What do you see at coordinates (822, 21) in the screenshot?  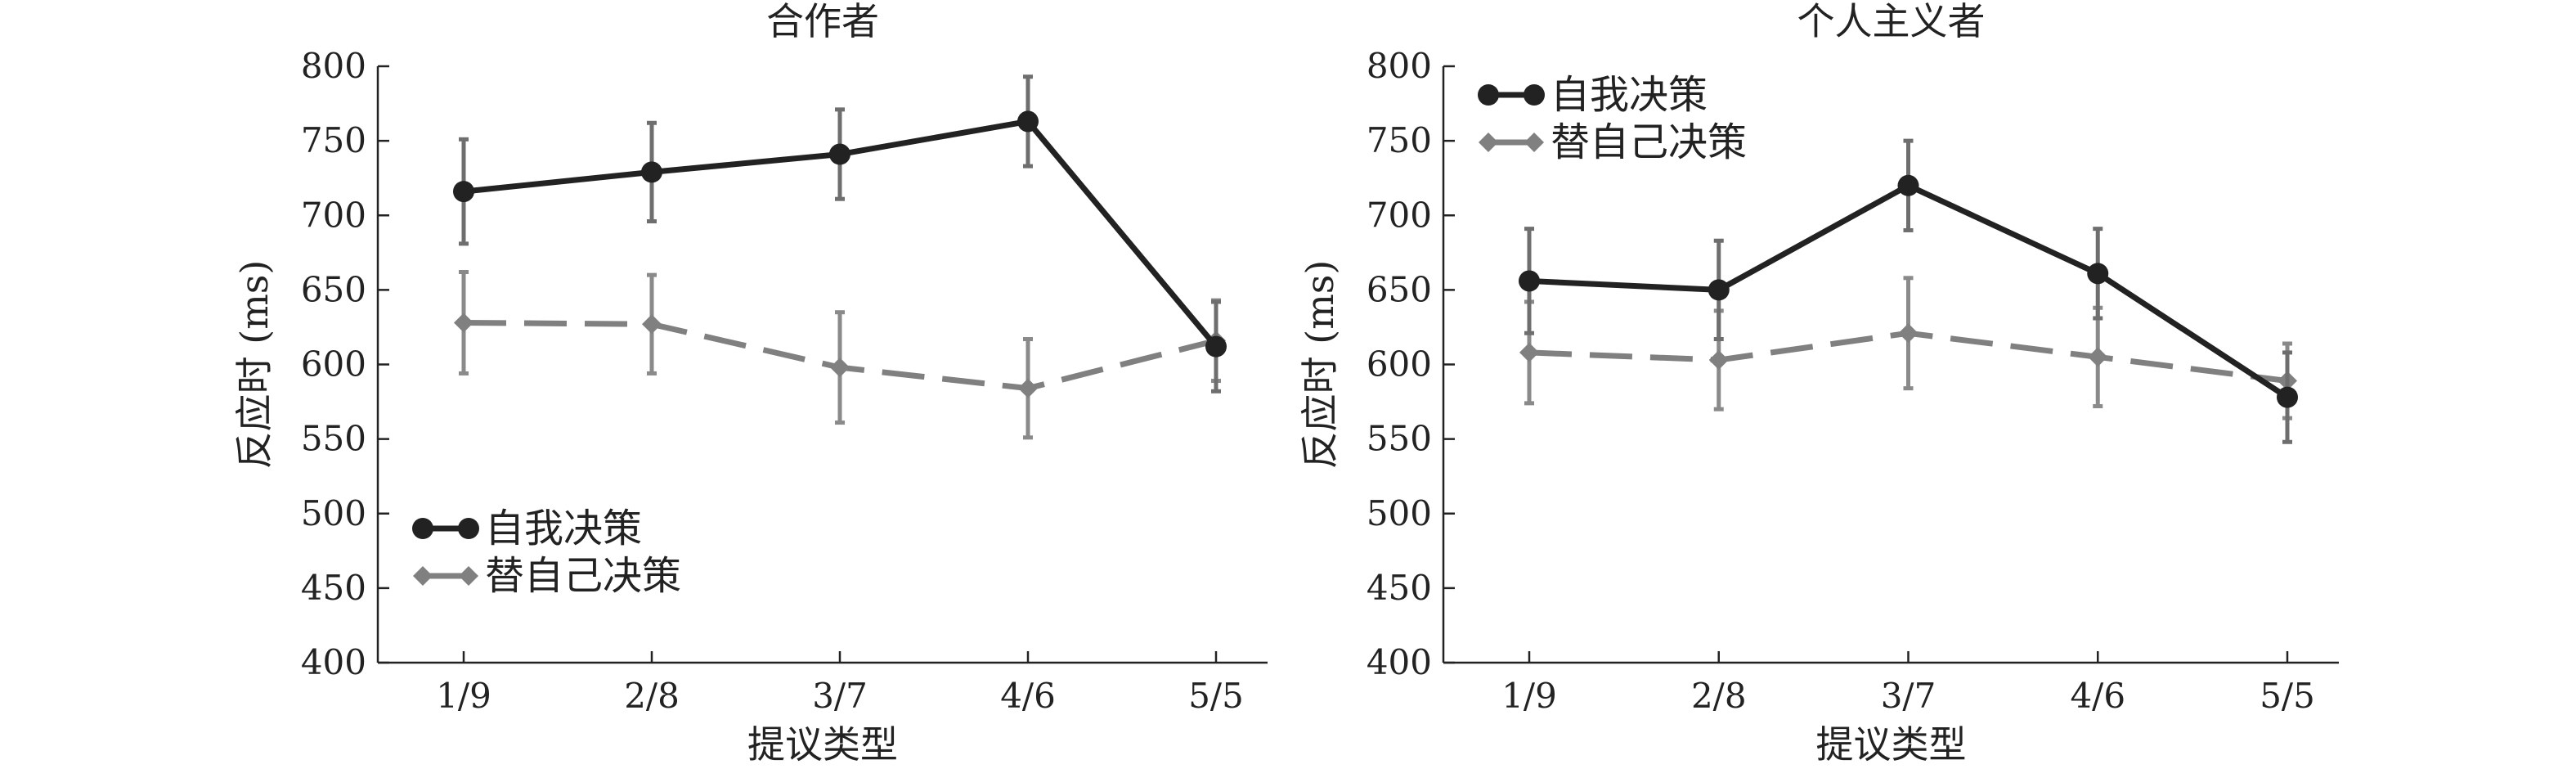 I see `chart-title: 合作者` at bounding box center [822, 21].